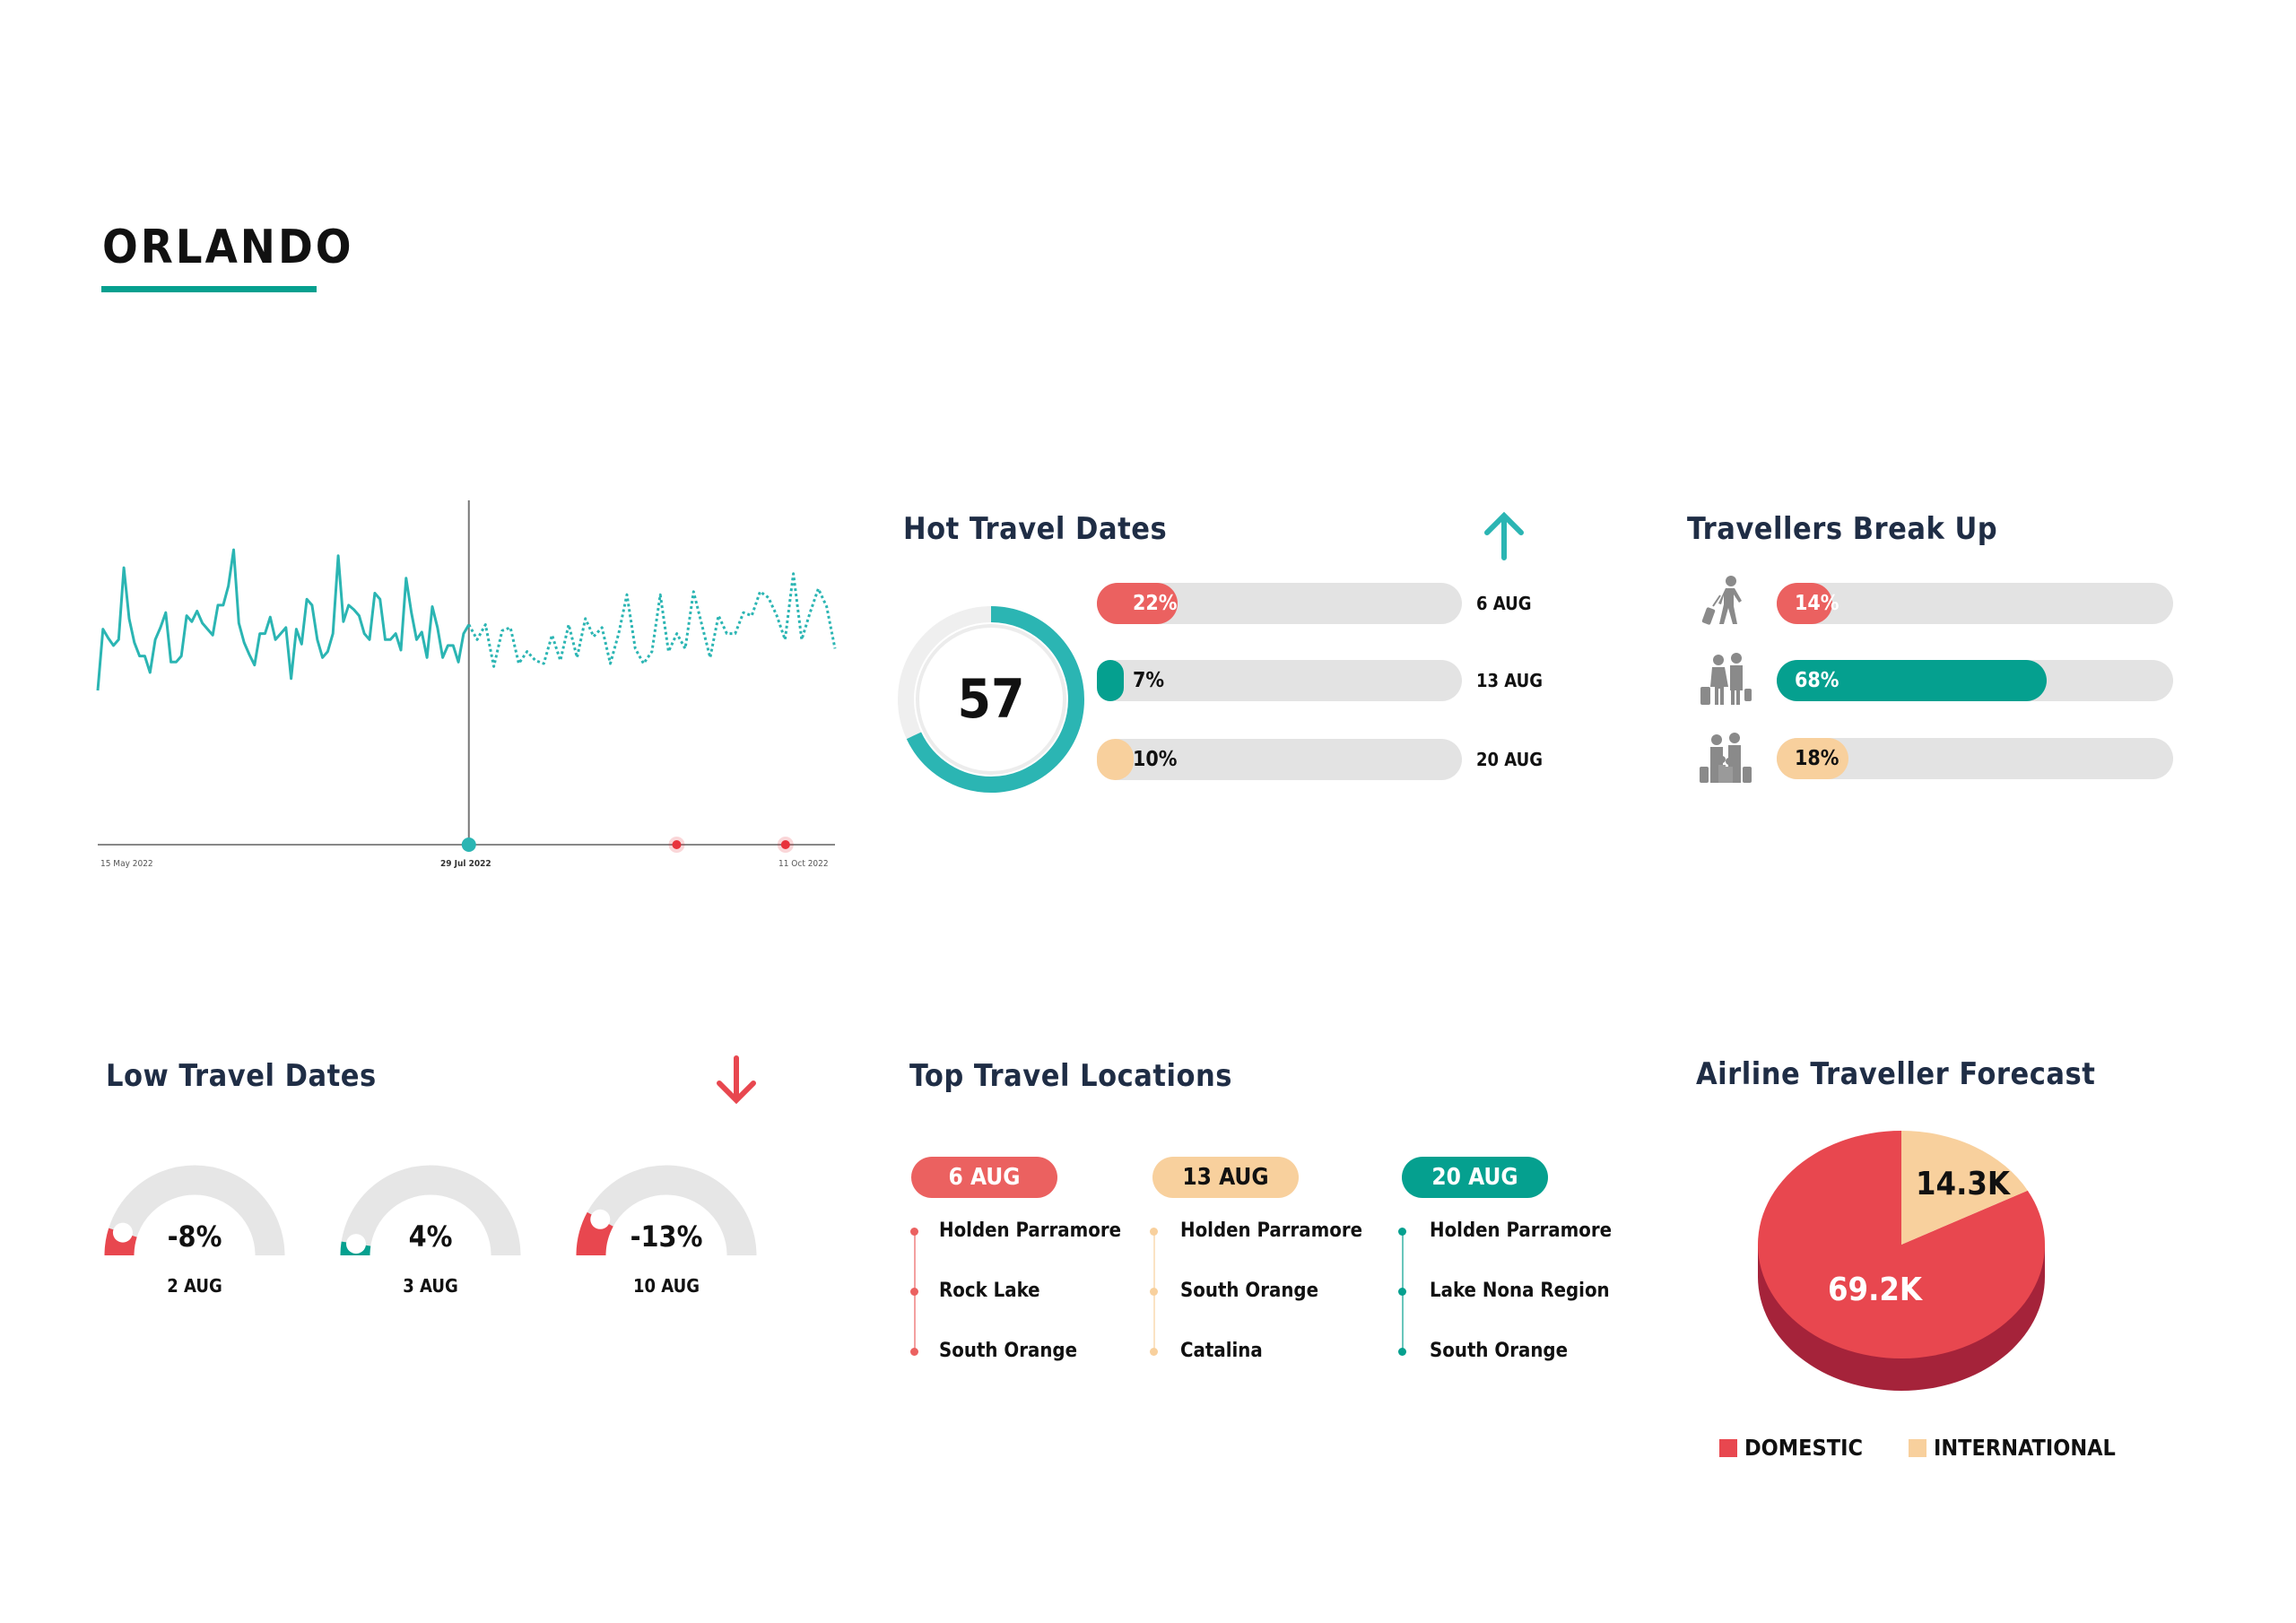 Image resolution: width=2296 pixels, height=1623 pixels. I want to click on airline-traveller-forecast-heading: Airline Traveller Forecast, so click(1896, 1074).